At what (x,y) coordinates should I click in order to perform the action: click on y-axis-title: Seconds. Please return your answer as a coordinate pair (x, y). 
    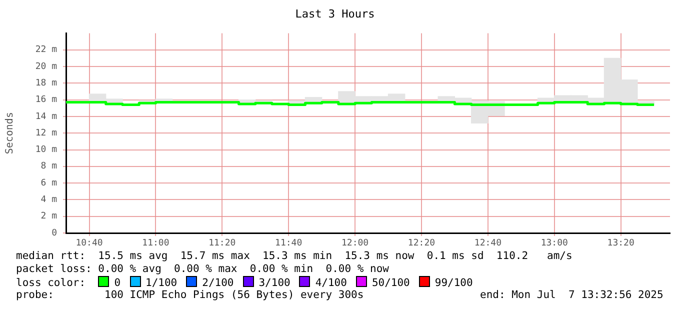
    Looking at the image, I should click on (10, 133).